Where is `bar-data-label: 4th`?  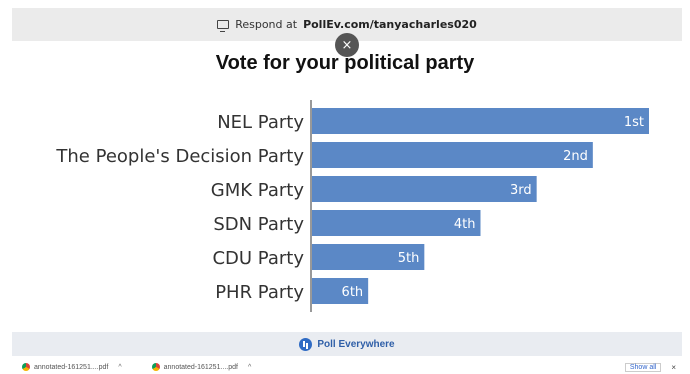 bar-data-label: 4th is located at coordinates (465, 224).